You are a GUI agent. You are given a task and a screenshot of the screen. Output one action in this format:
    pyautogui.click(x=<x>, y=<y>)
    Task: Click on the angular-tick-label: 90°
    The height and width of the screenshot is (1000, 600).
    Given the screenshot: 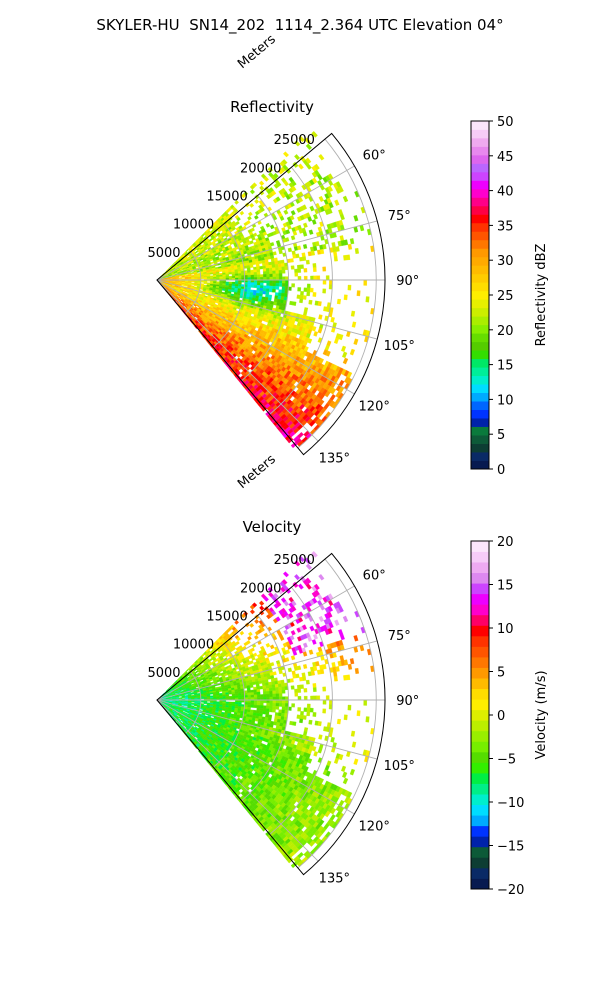 What is the action you would take?
    pyautogui.click(x=407, y=281)
    